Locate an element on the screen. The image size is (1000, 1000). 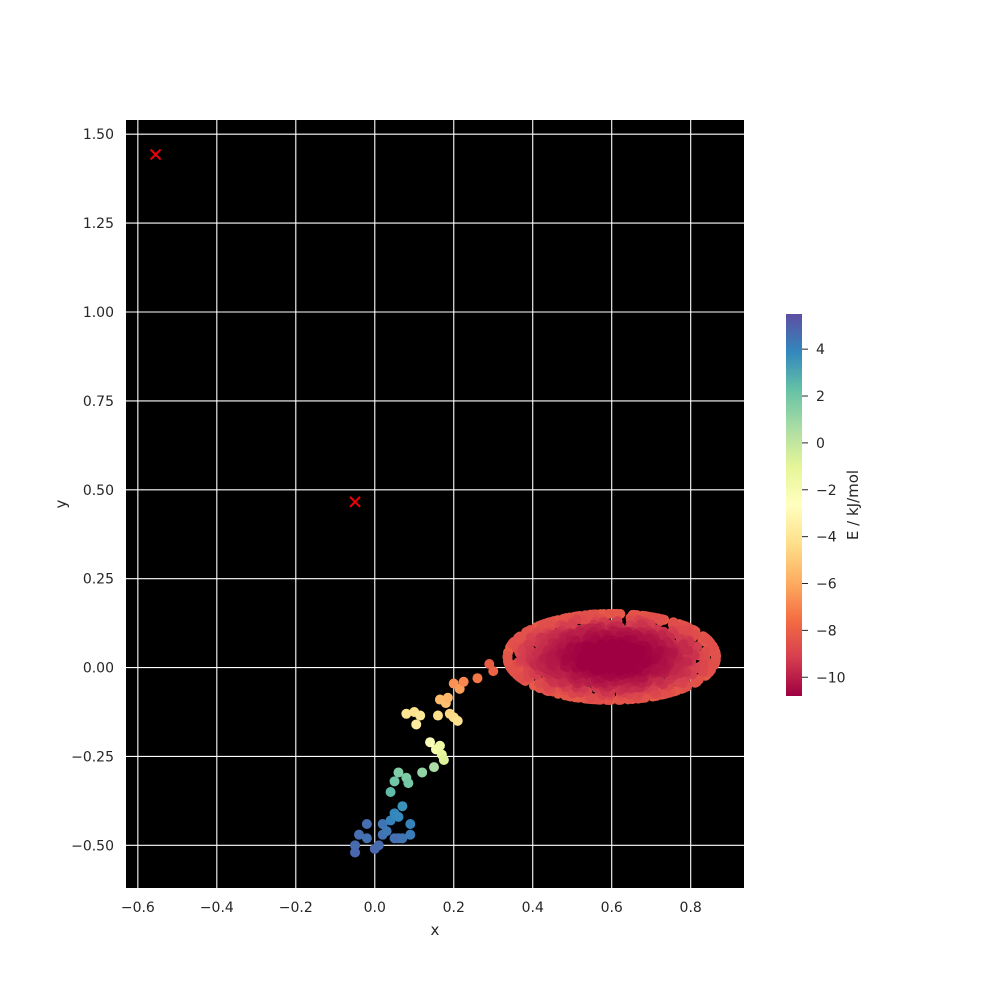
y-tick-label: 1.25 is located at coordinates (98, 224).